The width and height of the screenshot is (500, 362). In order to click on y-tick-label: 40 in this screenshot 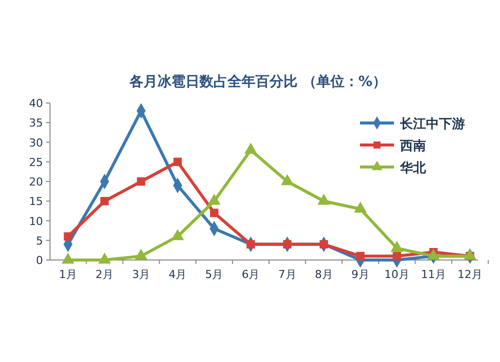, I will do `click(36, 103)`.